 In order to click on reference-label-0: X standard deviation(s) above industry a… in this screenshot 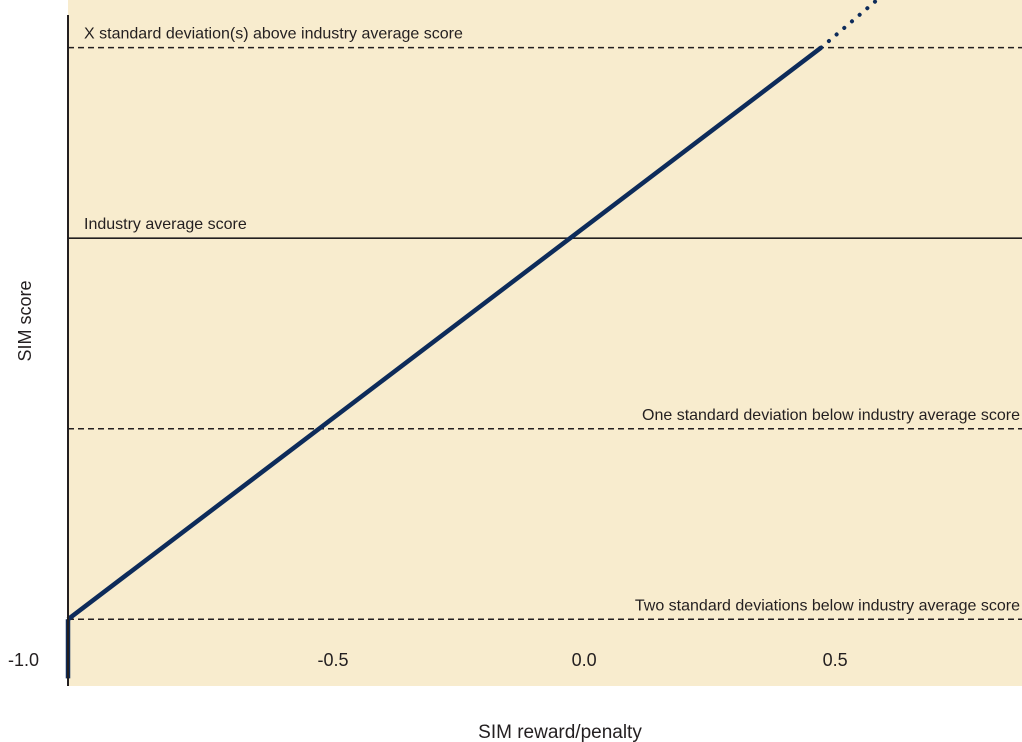, I will do `click(273, 34)`.